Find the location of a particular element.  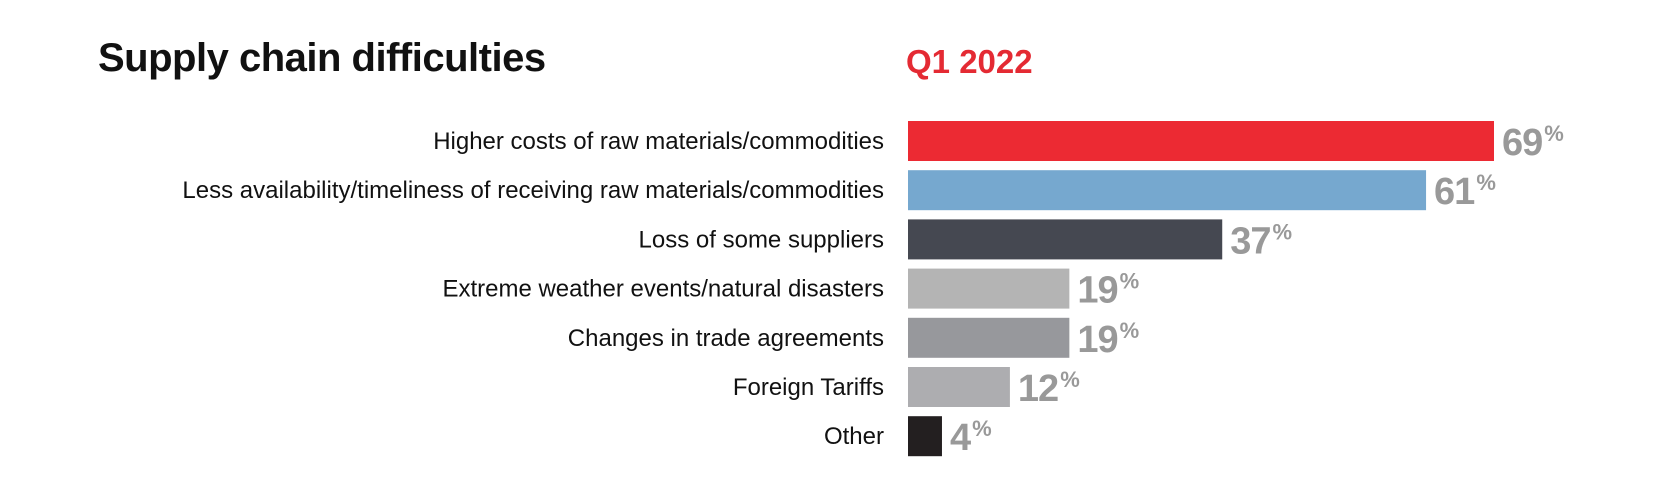

data-label-value: 4 is located at coordinates (960, 438).